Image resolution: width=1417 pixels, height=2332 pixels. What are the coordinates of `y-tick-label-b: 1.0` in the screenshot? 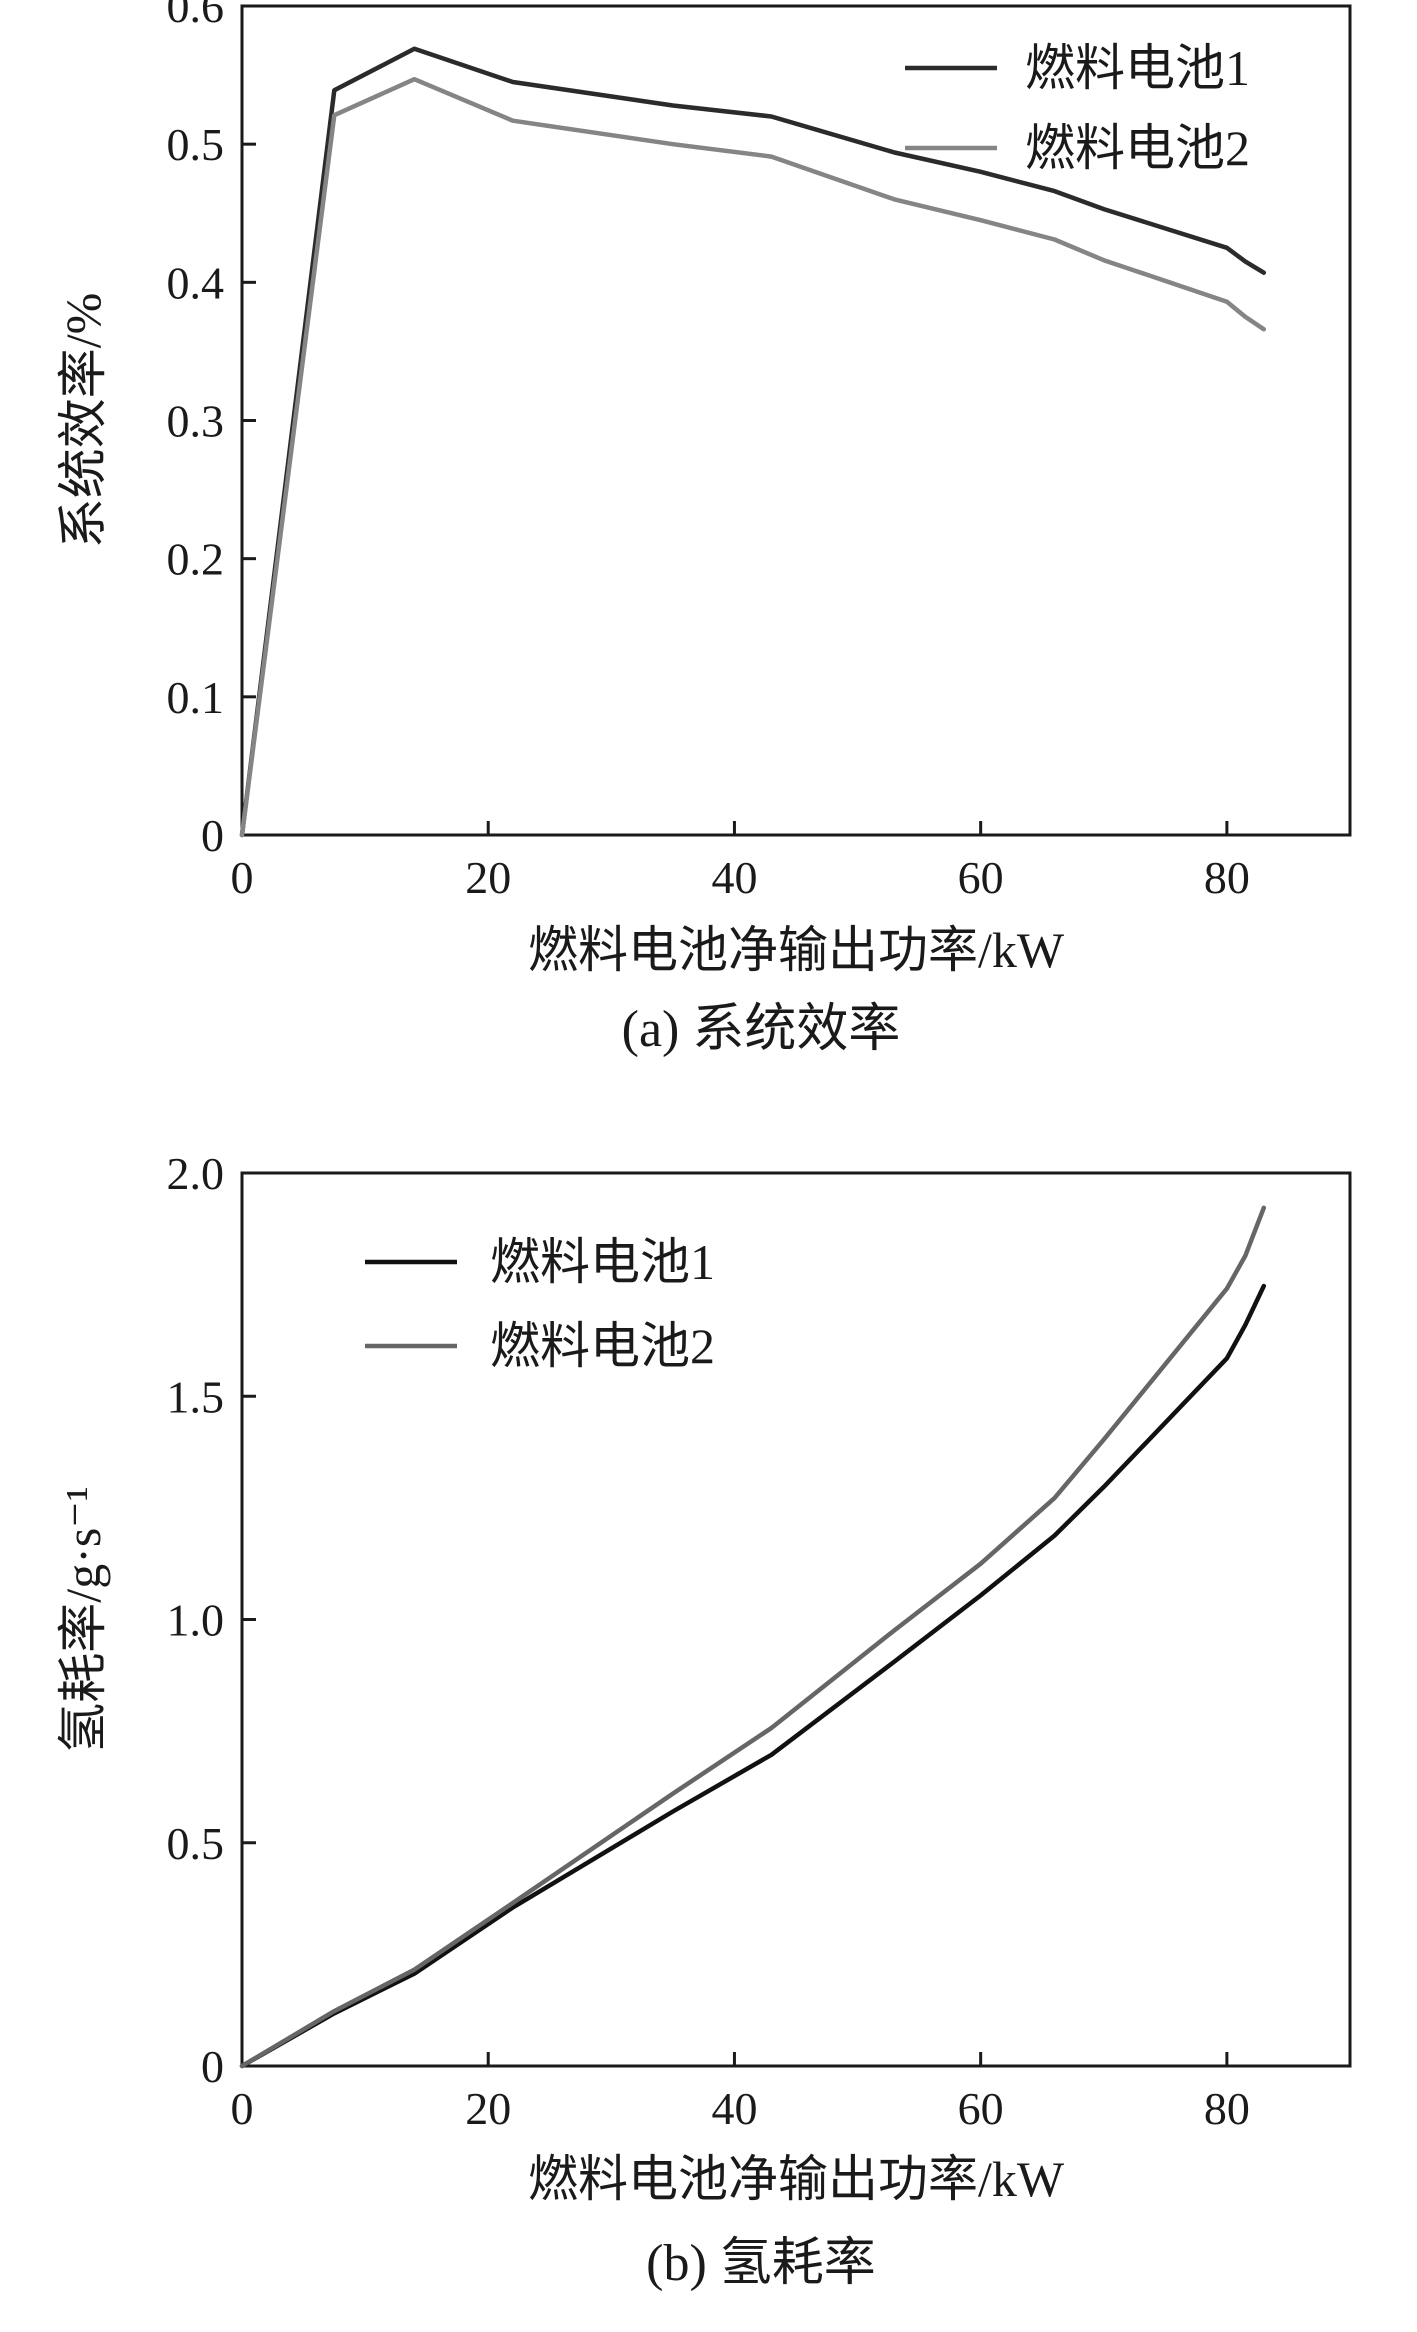 It's located at (196, 1620).